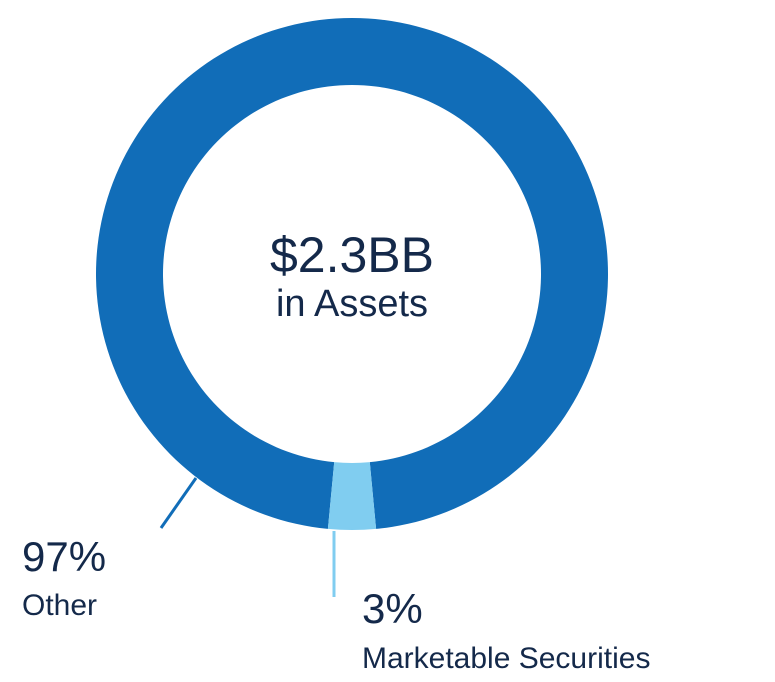 Image resolution: width=775 pixels, height=682 pixels. Describe the element at coordinates (178, 503) in the screenshot. I see `leader-line-other` at that location.